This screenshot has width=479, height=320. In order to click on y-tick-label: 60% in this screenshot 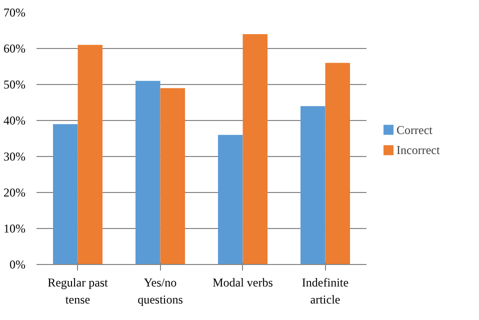, I will do `click(15, 49)`.